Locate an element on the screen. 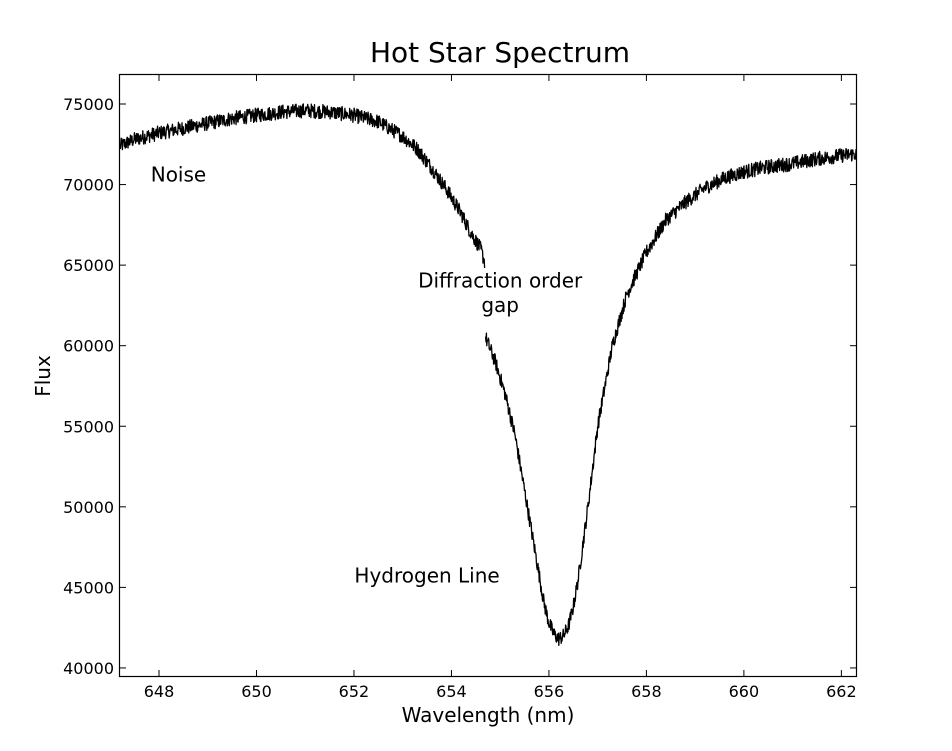 This screenshot has width=952, height=751. x-tick-label: 654 is located at coordinates (451, 691).